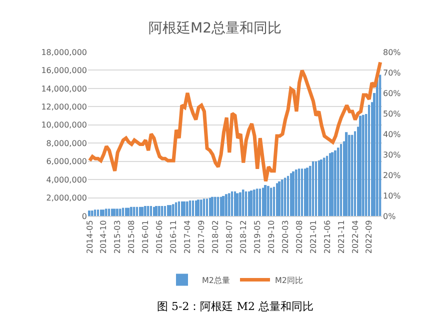 The height and width of the screenshot is (326, 430). Describe the element at coordinates (173, 237) in the screenshot. I see `x-tick-label: 2016-11` at that location.